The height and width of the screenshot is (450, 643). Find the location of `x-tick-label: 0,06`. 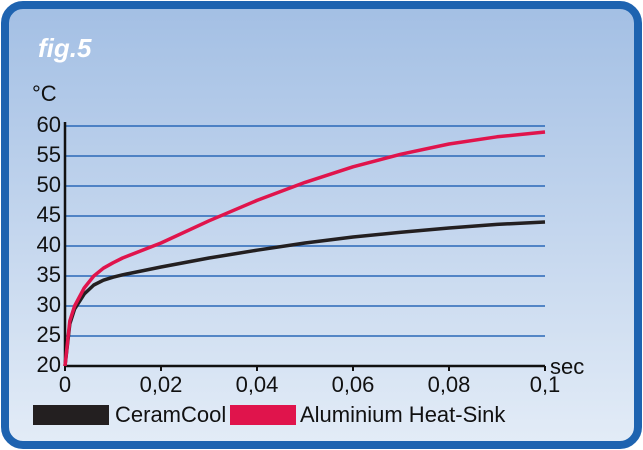

x-tick-label: 0,06 is located at coordinates (353, 384).